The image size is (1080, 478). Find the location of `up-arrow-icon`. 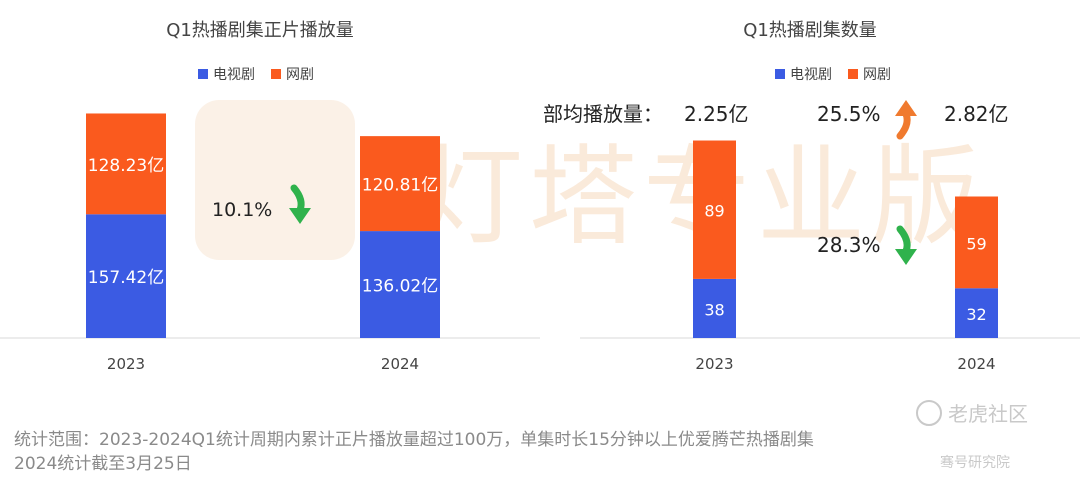

up-arrow-icon is located at coordinates (906, 108).